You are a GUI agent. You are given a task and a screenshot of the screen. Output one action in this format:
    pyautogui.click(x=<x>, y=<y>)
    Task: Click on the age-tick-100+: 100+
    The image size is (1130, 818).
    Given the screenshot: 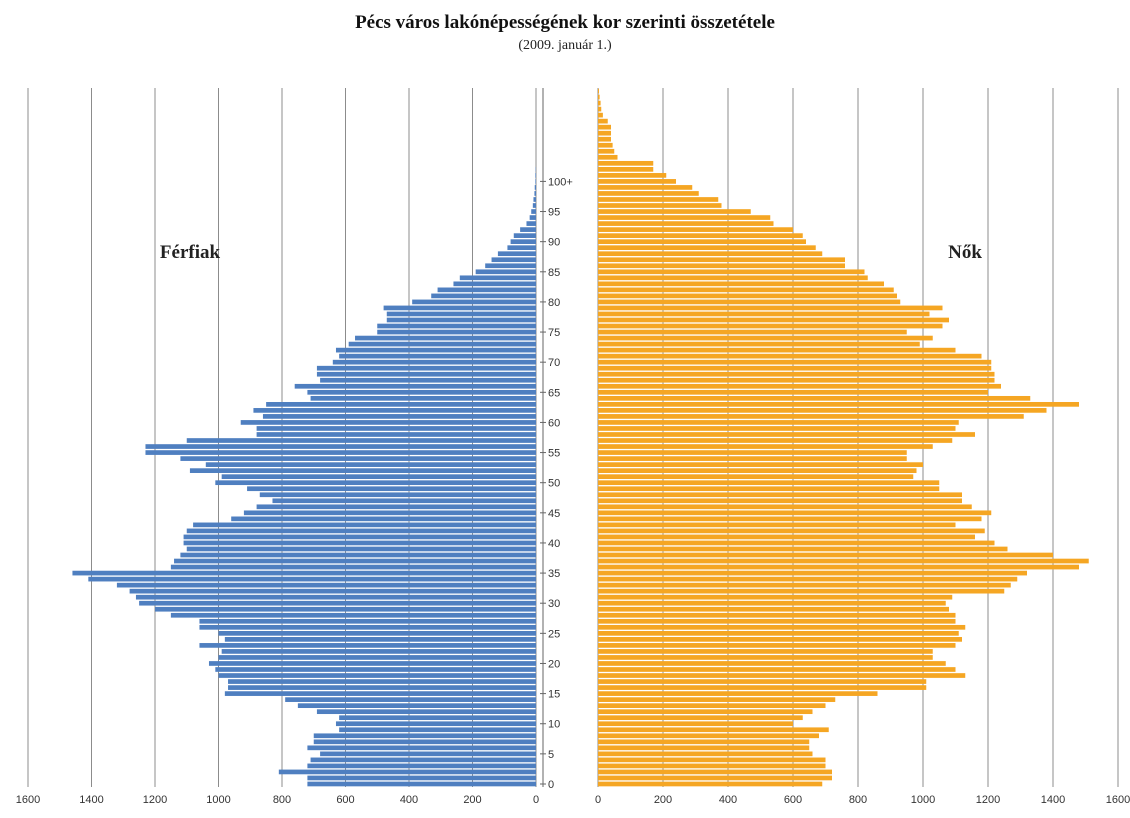 What is the action you would take?
    pyautogui.click(x=560, y=182)
    